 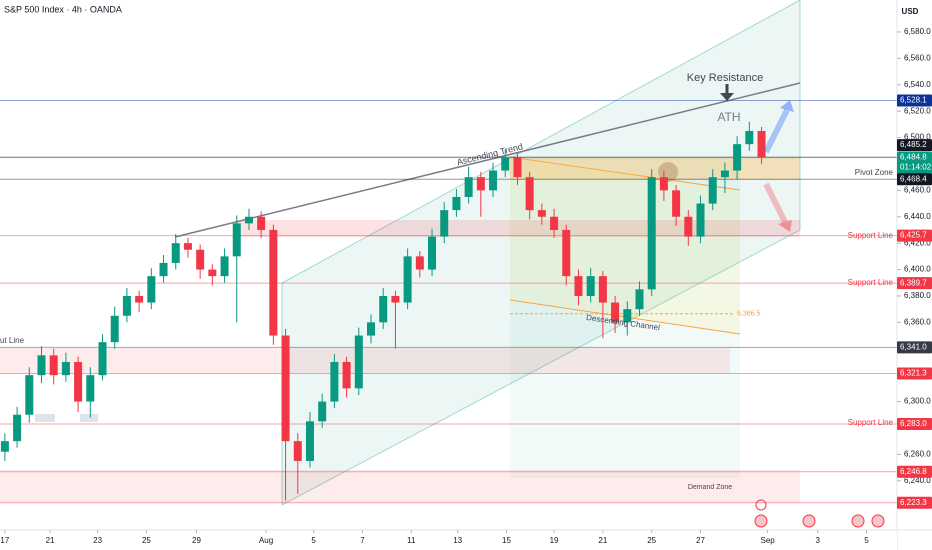 What do you see at coordinates (917, 216) in the screenshot?
I see `y-tick-label: 6,440.0` at bounding box center [917, 216].